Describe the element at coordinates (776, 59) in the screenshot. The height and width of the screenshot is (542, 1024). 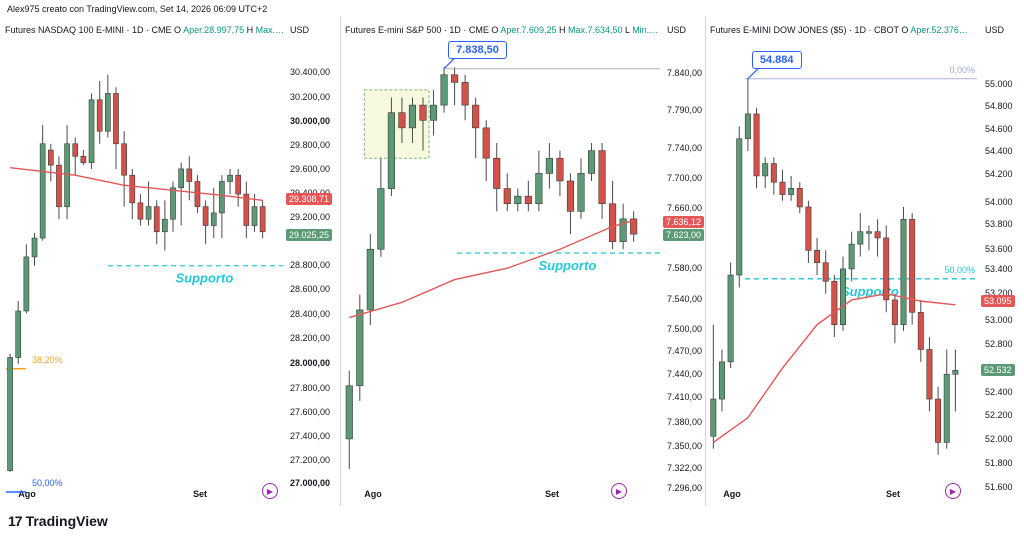
I see `price-callout: 54.884` at that location.